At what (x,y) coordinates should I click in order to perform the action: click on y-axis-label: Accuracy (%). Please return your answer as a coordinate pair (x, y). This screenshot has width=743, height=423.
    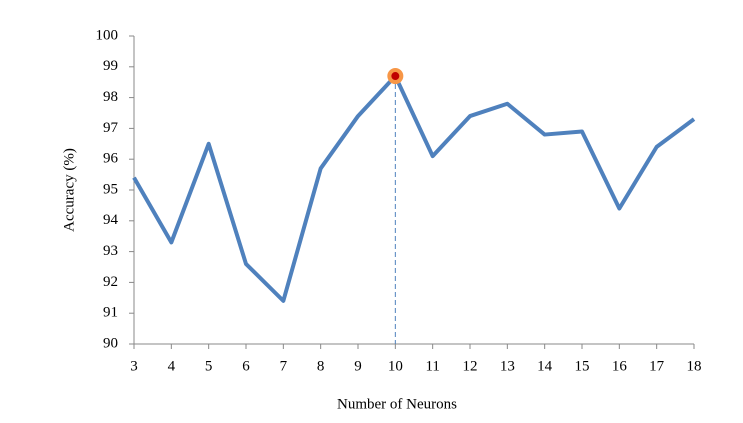
    Looking at the image, I should click on (69, 190).